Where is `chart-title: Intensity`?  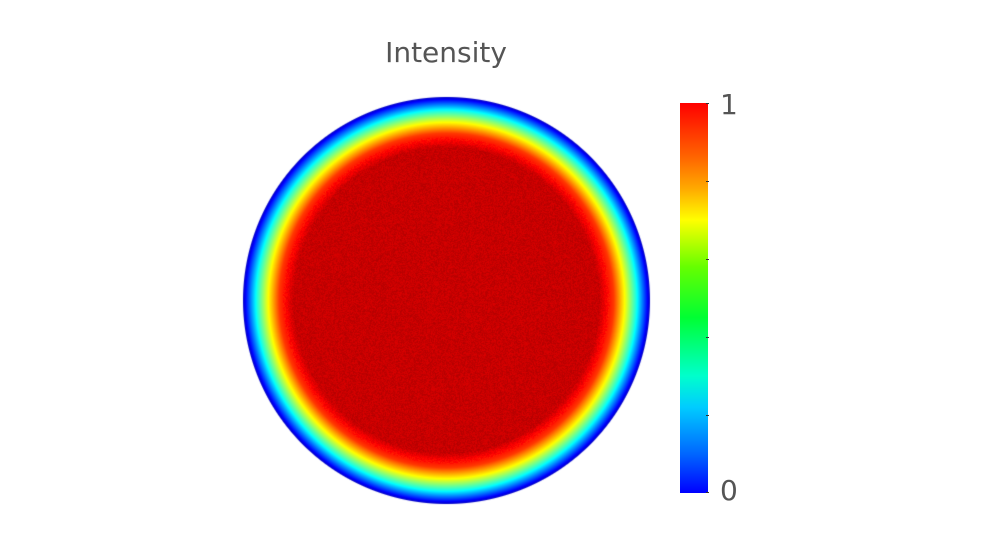
chart-title: Intensity is located at coordinates (446, 52).